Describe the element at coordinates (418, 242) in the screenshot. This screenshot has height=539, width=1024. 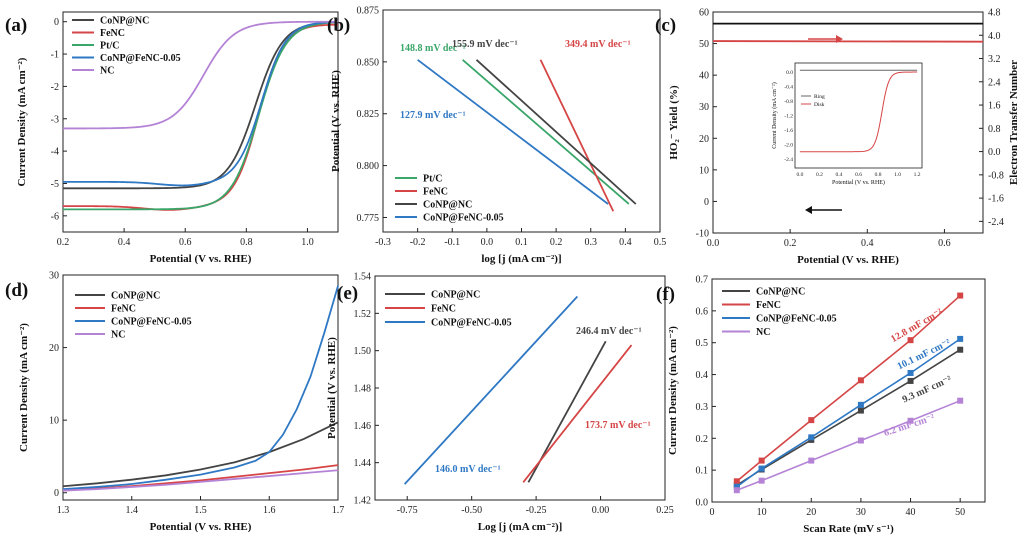
I see `x-tick-label: -0.2` at that location.